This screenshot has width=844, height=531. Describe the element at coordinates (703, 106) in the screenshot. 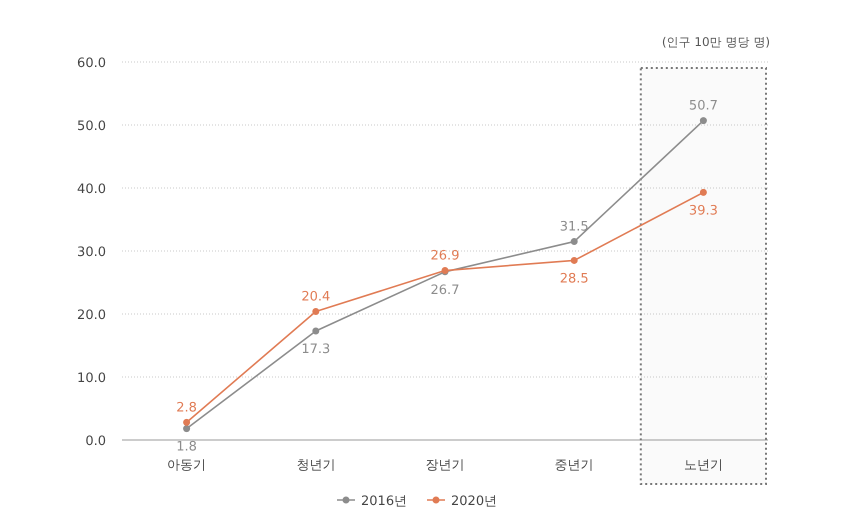

I see `data-label: 50.7` at that location.